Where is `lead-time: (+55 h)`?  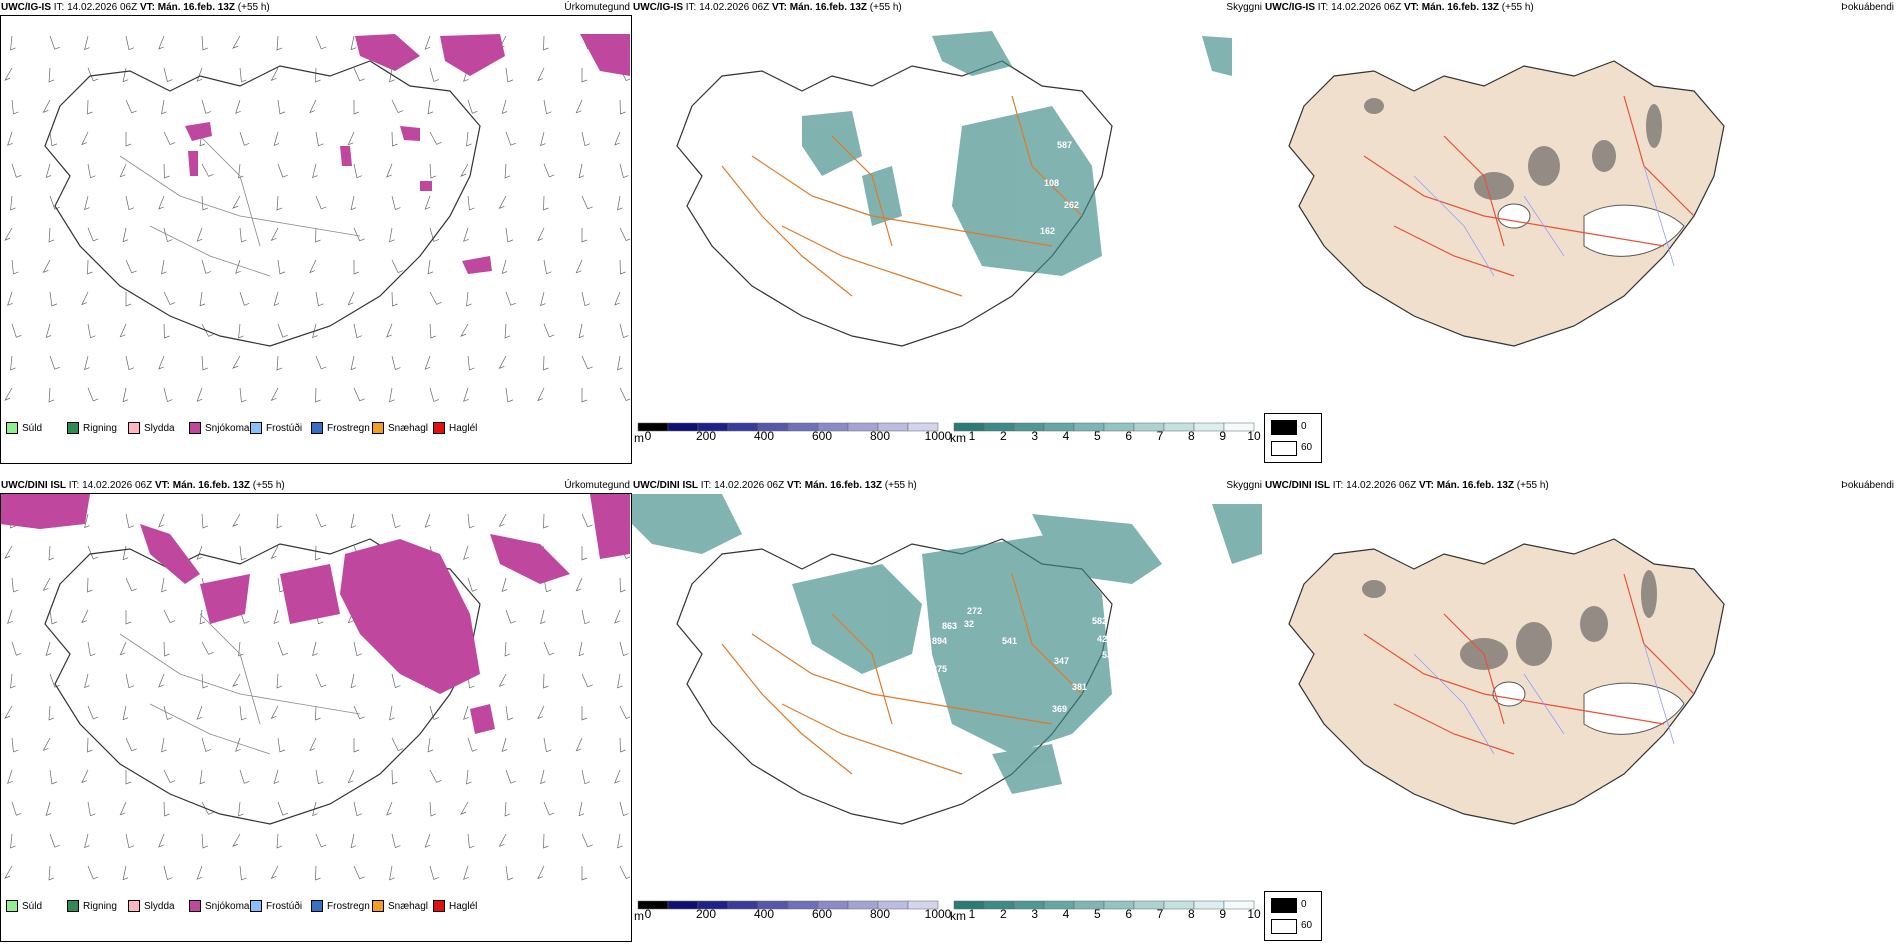 lead-time: (+55 h) is located at coordinates (1517, 7).